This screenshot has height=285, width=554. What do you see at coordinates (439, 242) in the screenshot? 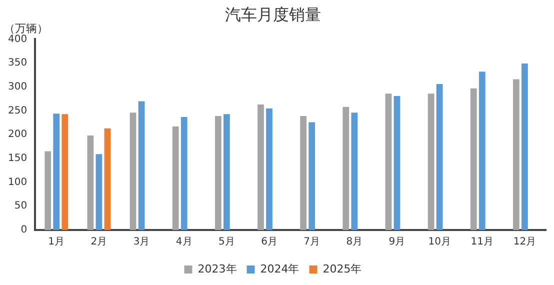
I see `x-tick-label: 10月` at bounding box center [439, 242].